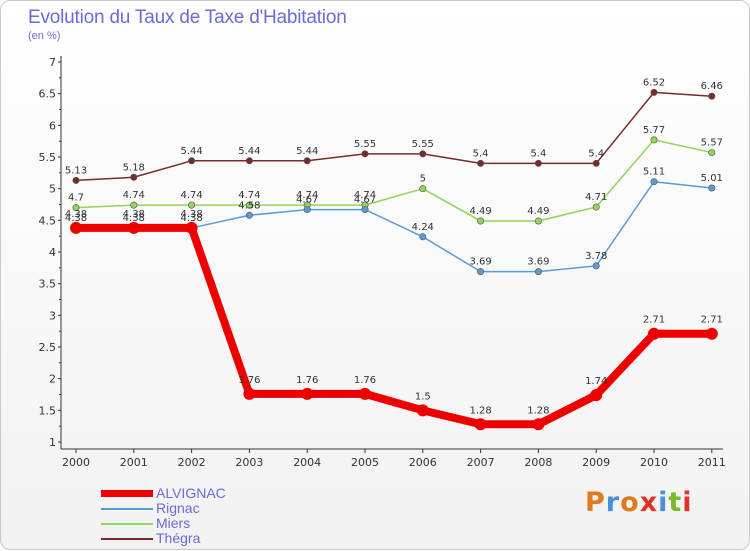 This screenshot has height=551, width=750. I want to click on x-tick-label: 2001, so click(134, 462).